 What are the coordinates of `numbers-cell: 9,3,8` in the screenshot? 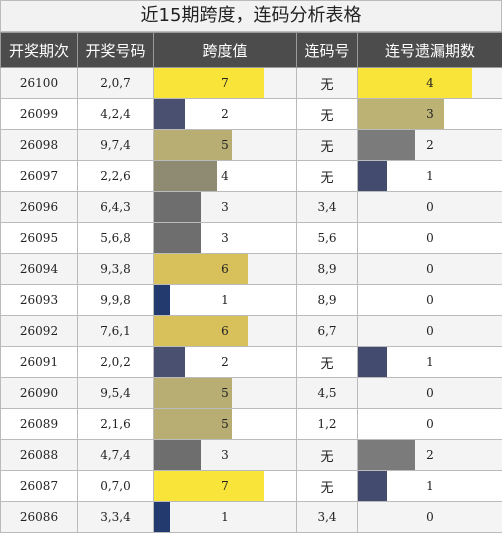 It's located at (115, 269).